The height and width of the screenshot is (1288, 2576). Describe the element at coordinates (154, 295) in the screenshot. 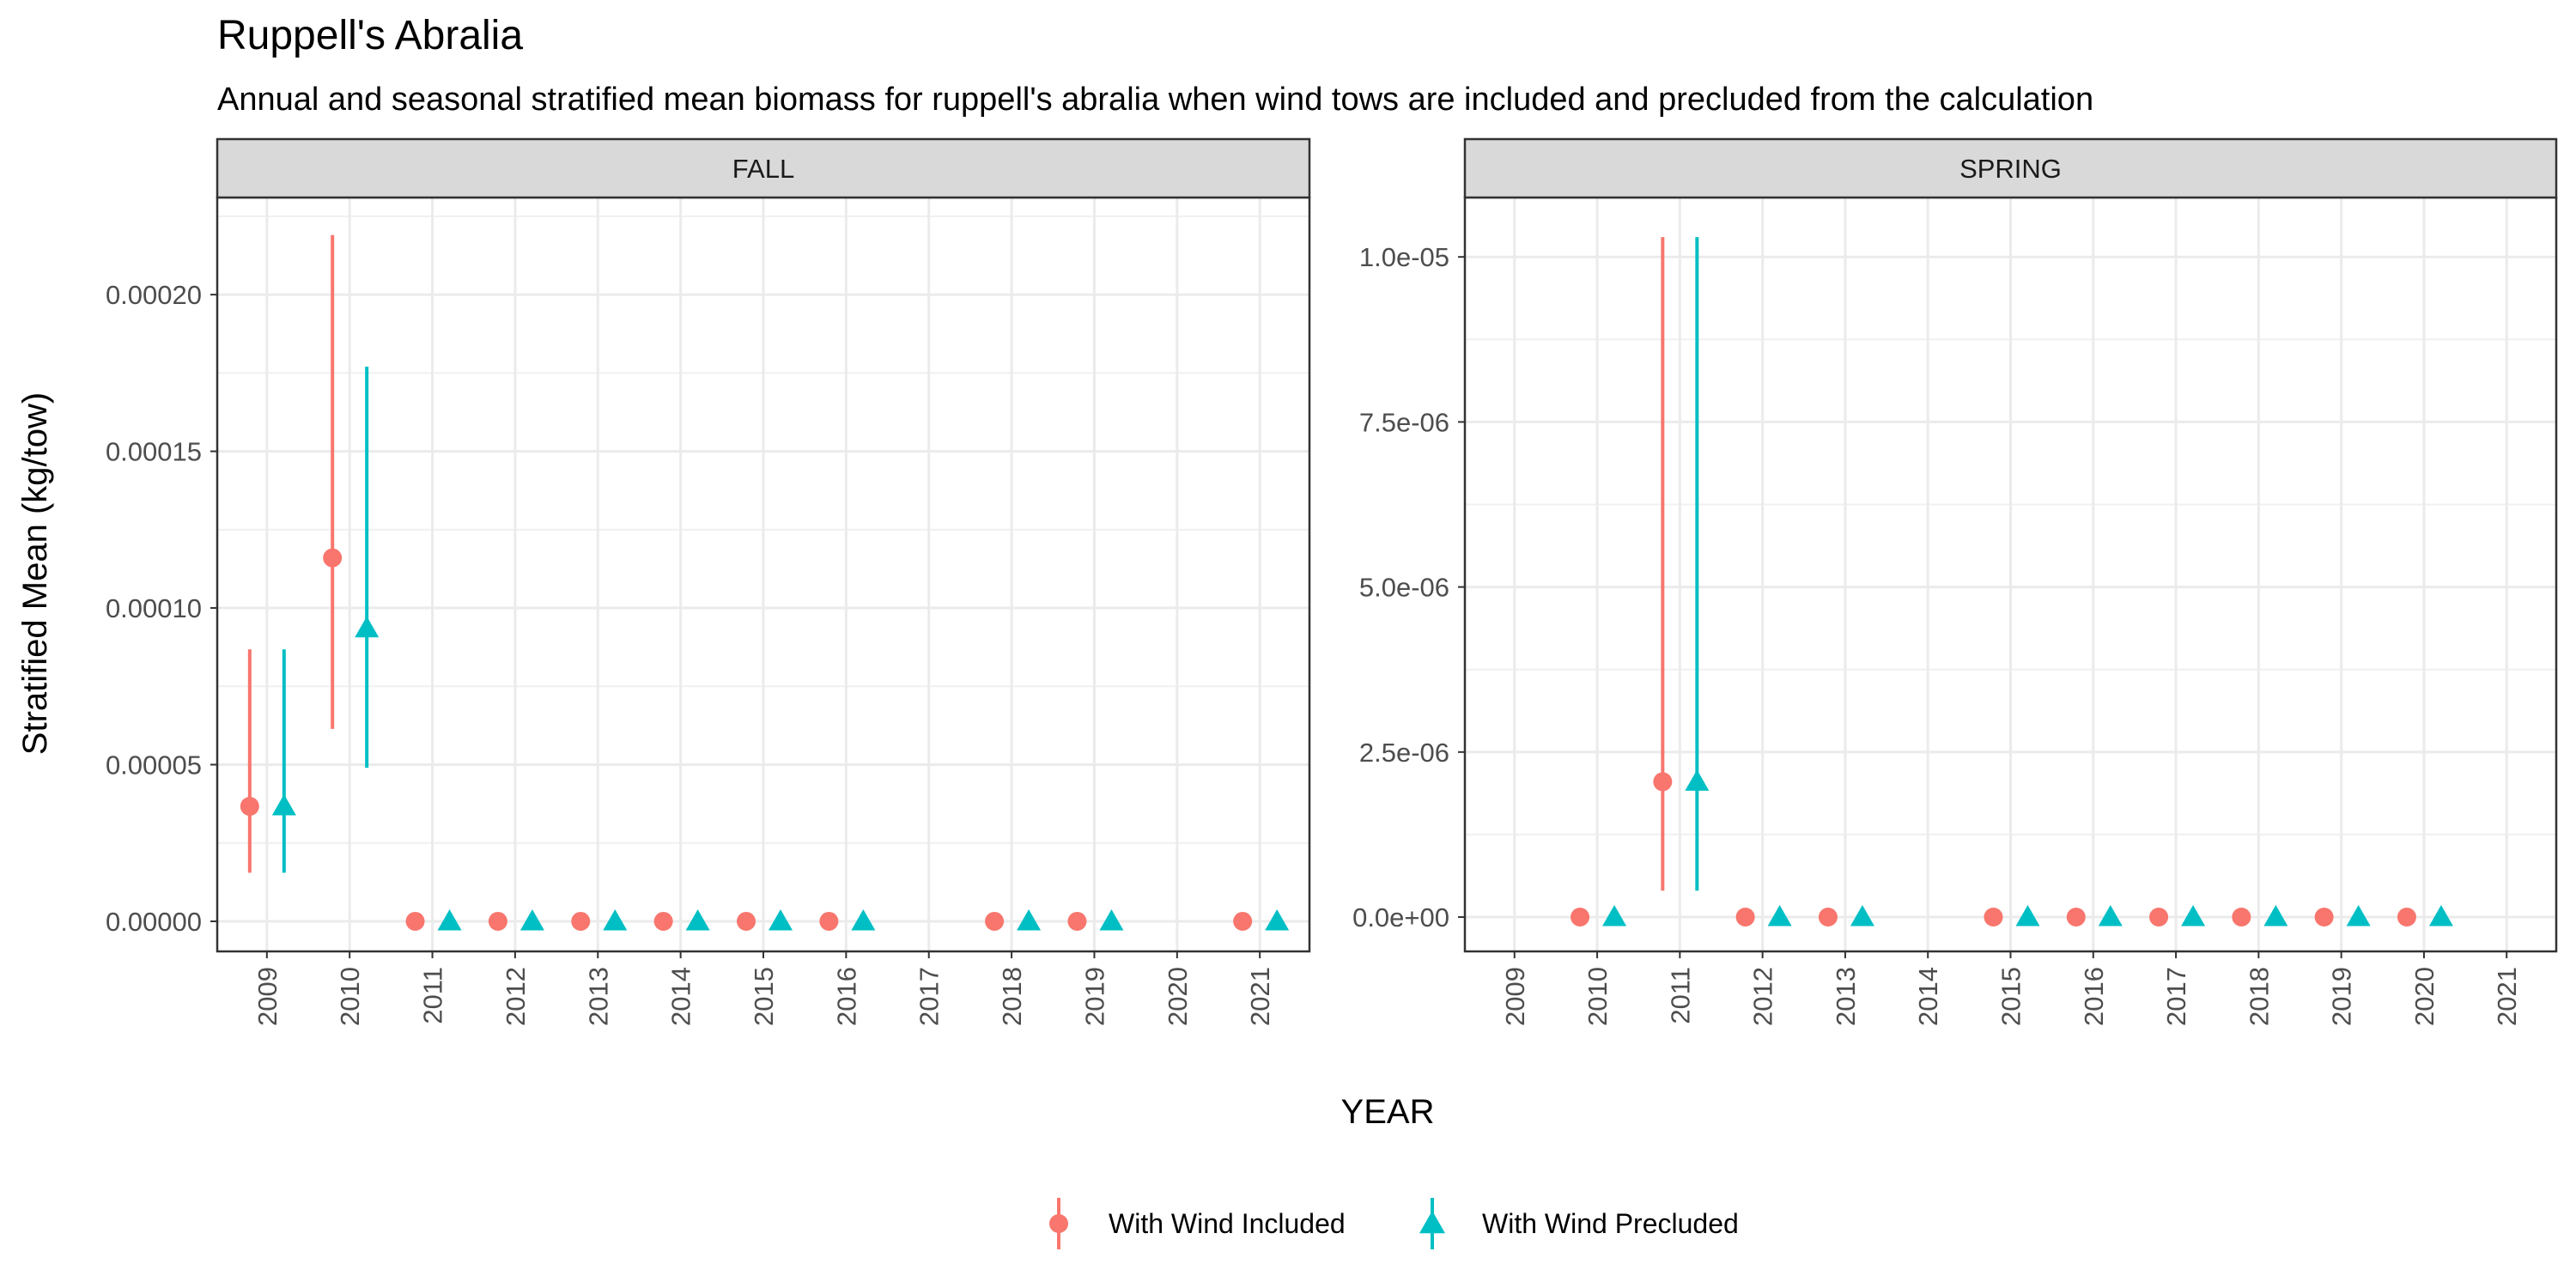

I see `y-tick-label: 0.00020` at that location.